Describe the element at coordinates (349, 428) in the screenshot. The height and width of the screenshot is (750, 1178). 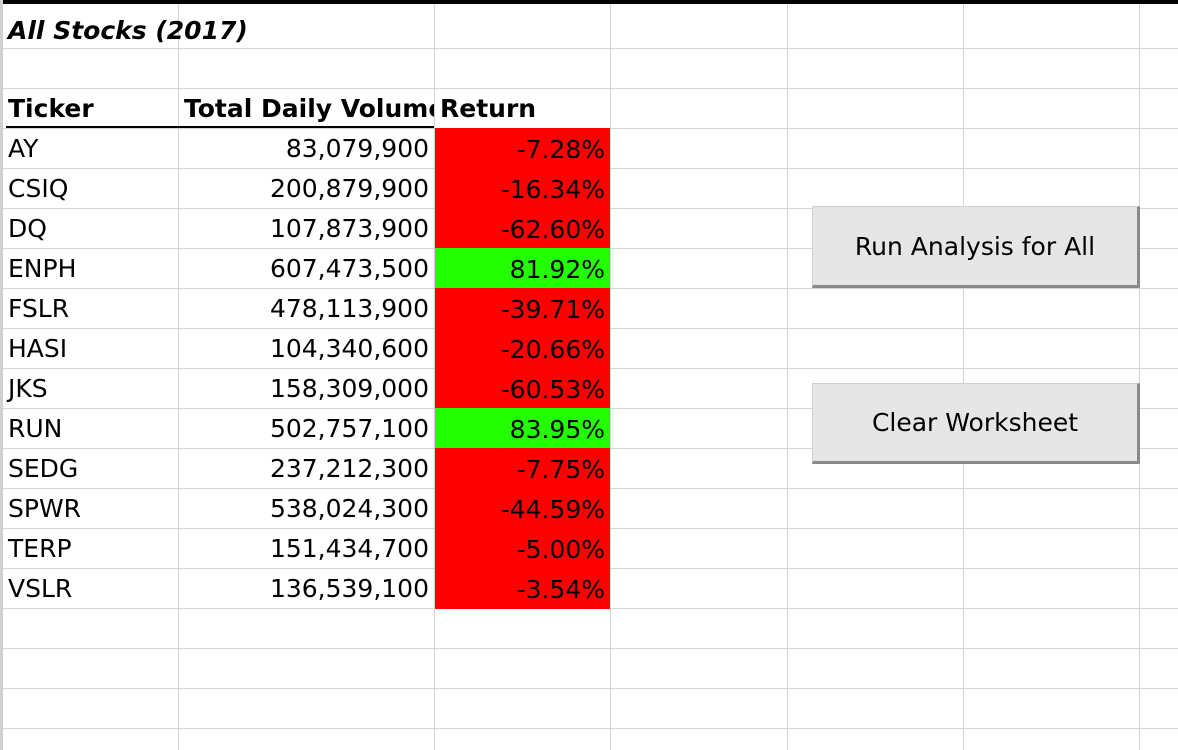
I see `volume-cell: 502,757,100` at that location.